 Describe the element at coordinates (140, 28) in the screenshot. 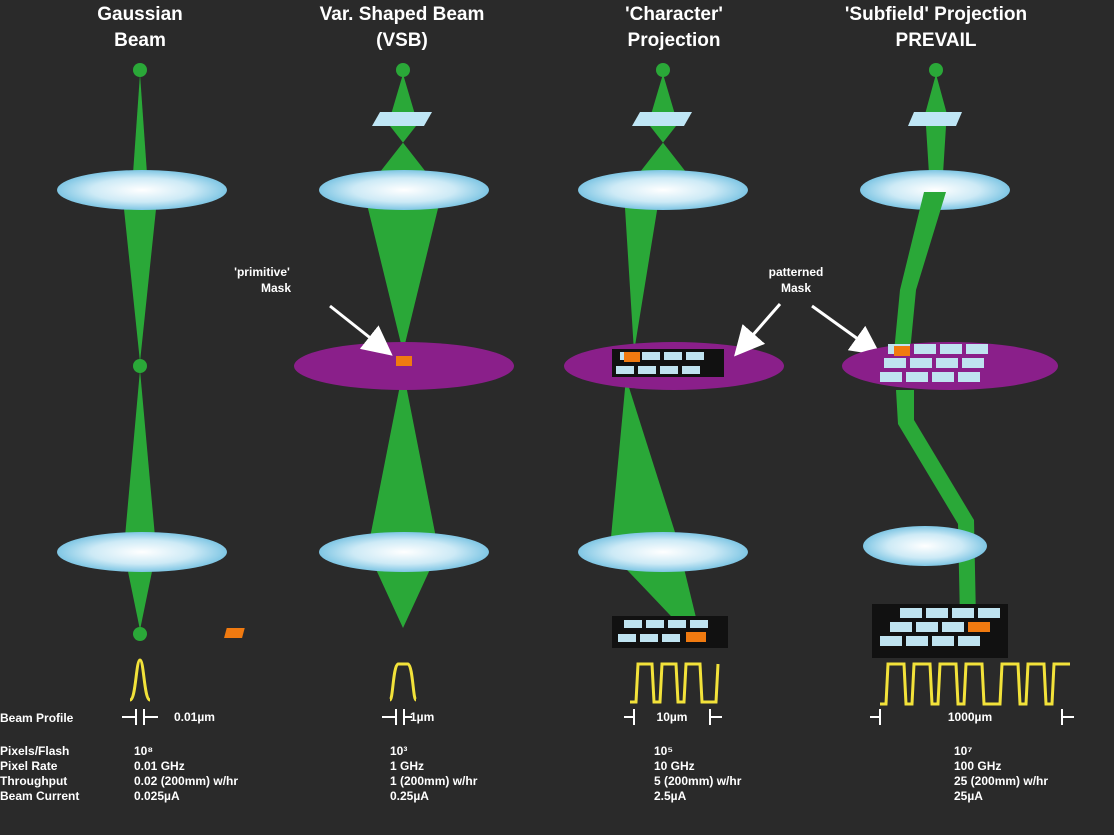

I see `title-gaussian-beam: Gaussian Beam` at that location.